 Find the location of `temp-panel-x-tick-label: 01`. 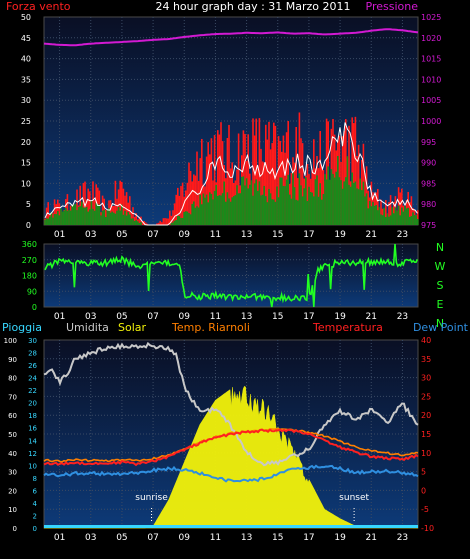

temp-panel-x-tick-label: 01 is located at coordinates (59, 538).